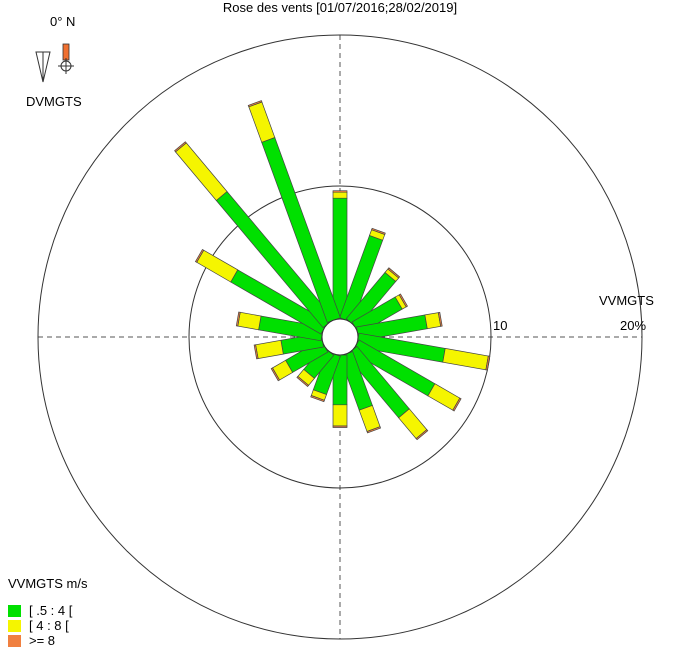  What do you see at coordinates (54, 63) in the screenshot?
I see `north-compass-icon` at bounding box center [54, 63].